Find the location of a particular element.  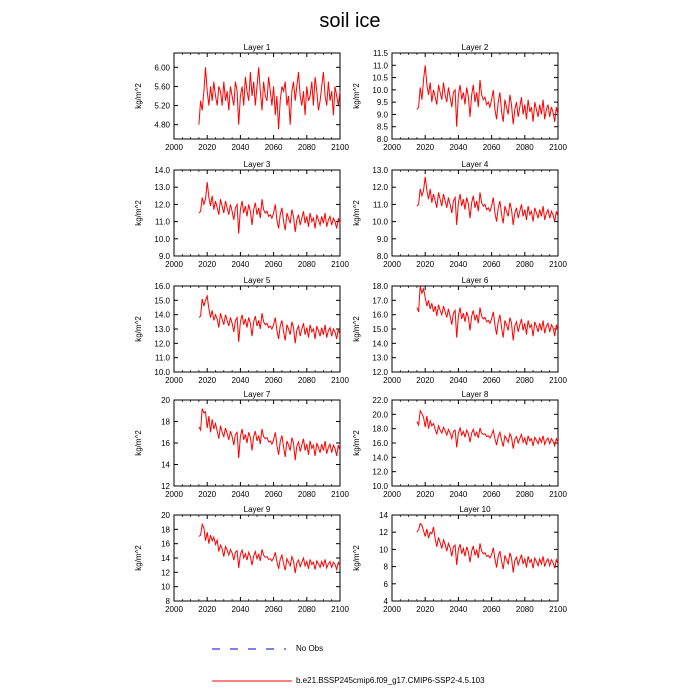

y-tick-label: 16 is located at coordinates (165, 443).